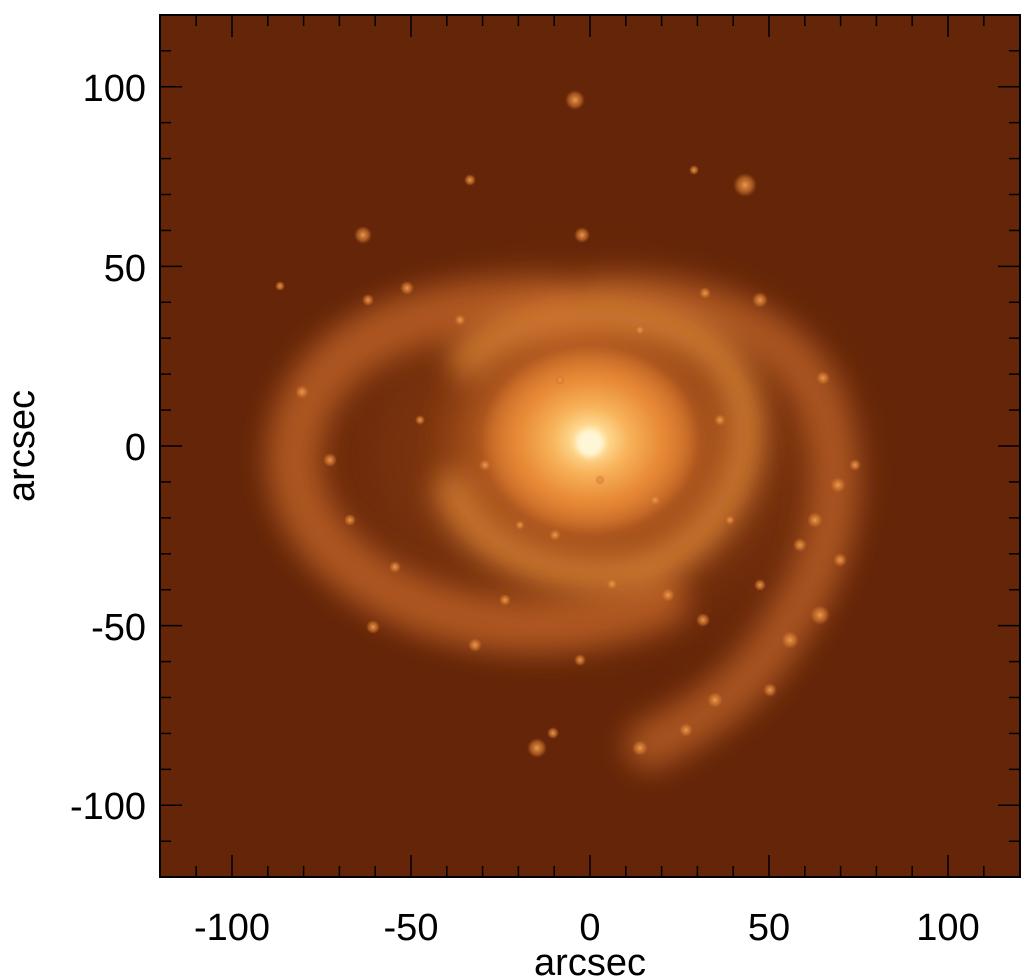 This screenshot has height=980, width=1021. What do you see at coordinates (108, 448) in the screenshot?
I see `y-tick-labels: 100 50 0 -50 -100` at bounding box center [108, 448].